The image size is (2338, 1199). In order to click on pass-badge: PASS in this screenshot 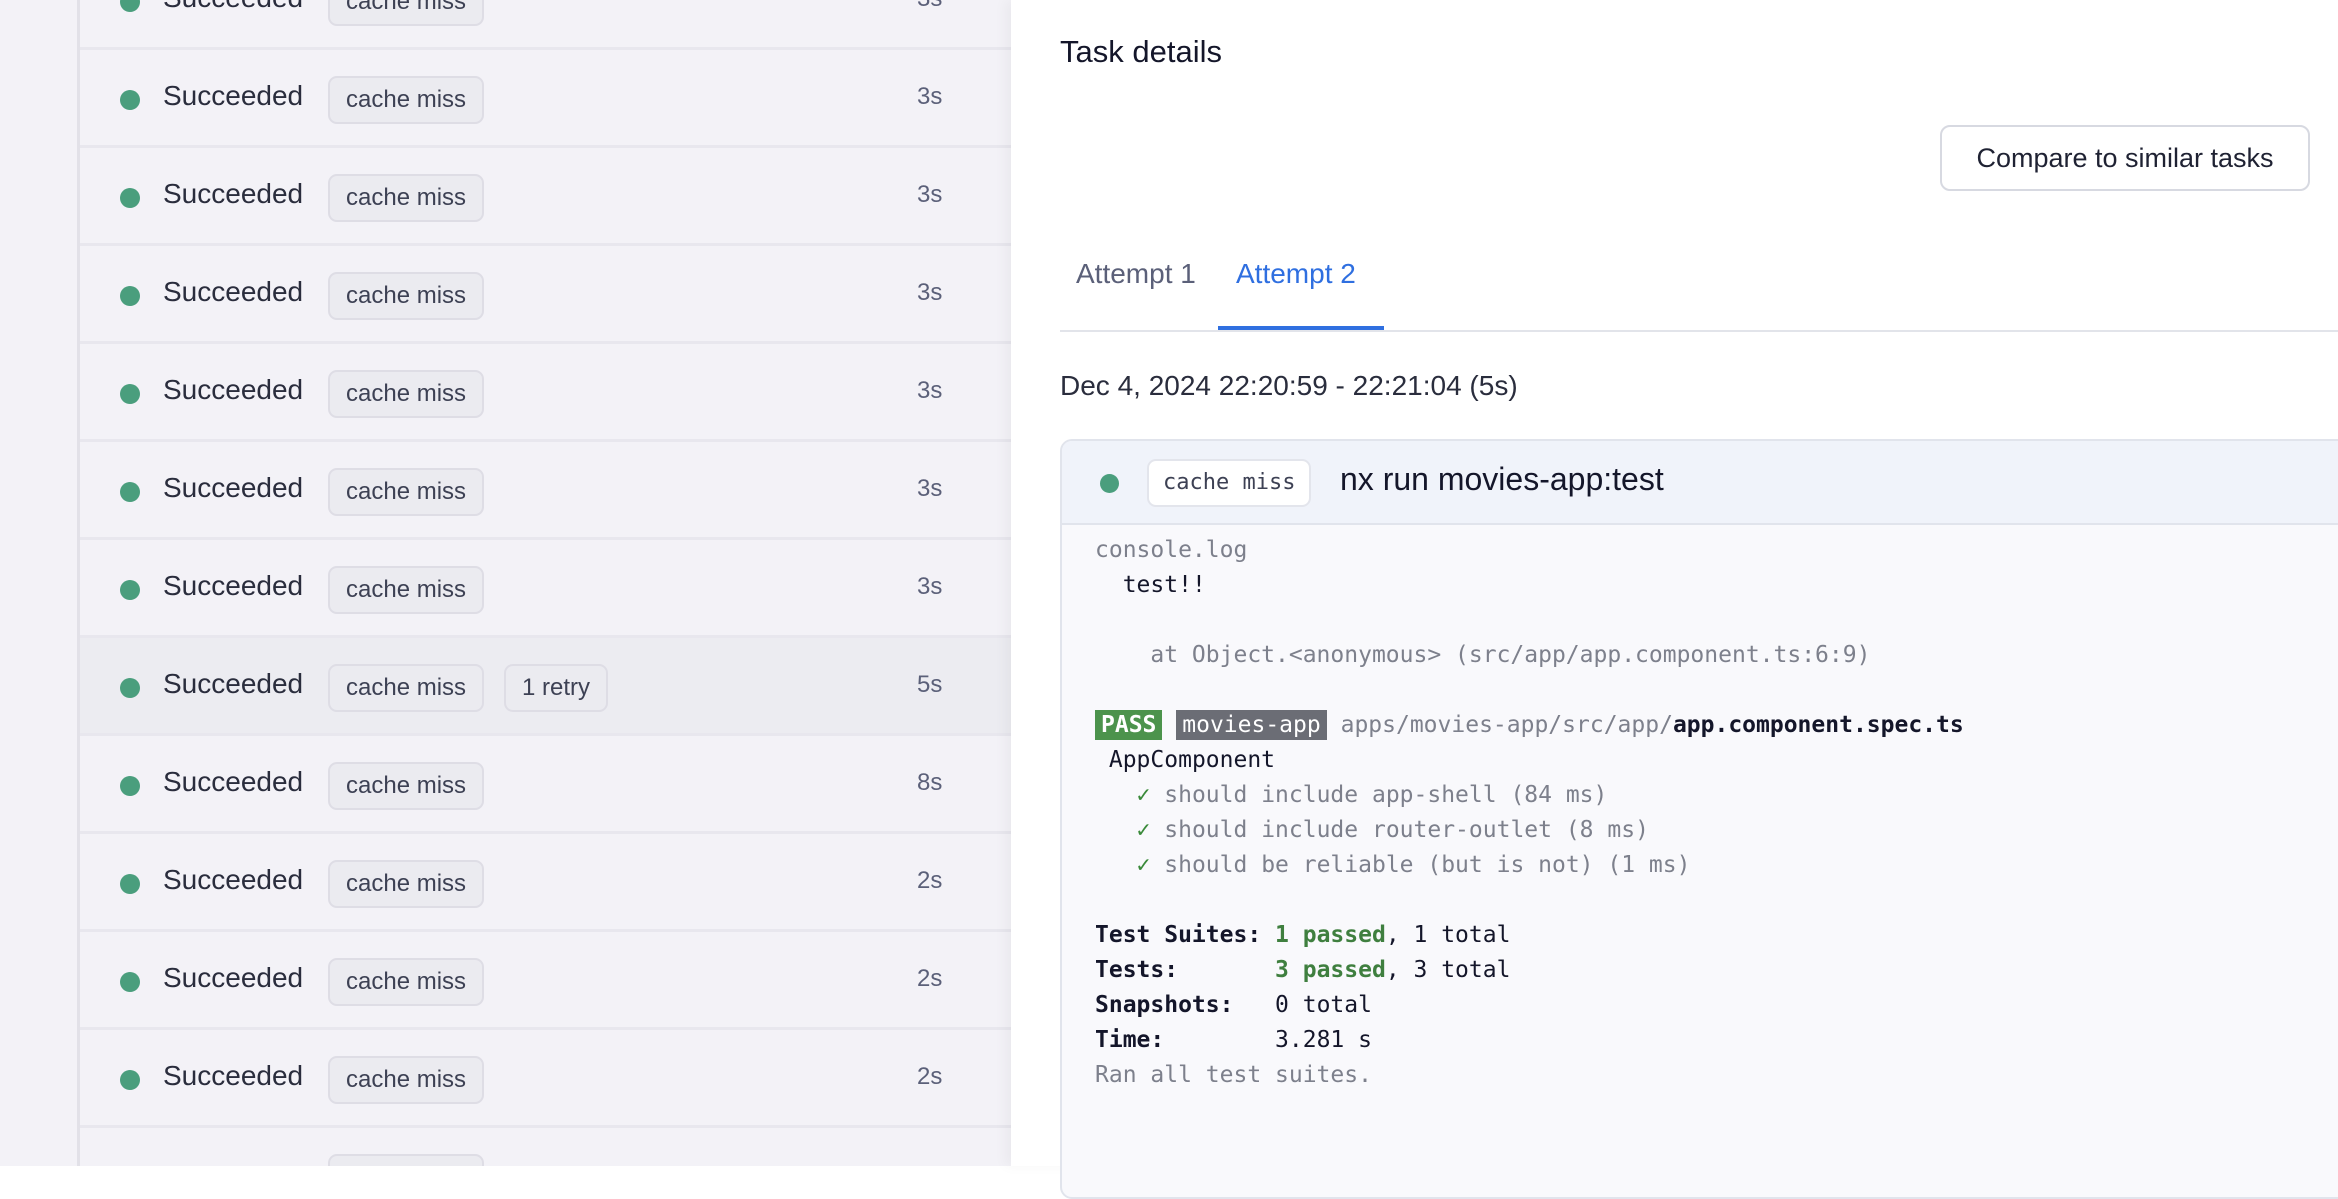, I will do `click(1129, 725)`.